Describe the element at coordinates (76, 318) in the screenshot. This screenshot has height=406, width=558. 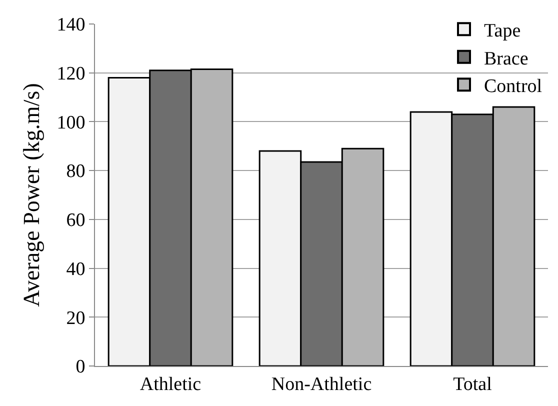
I see `y-tick-label: 20` at that location.